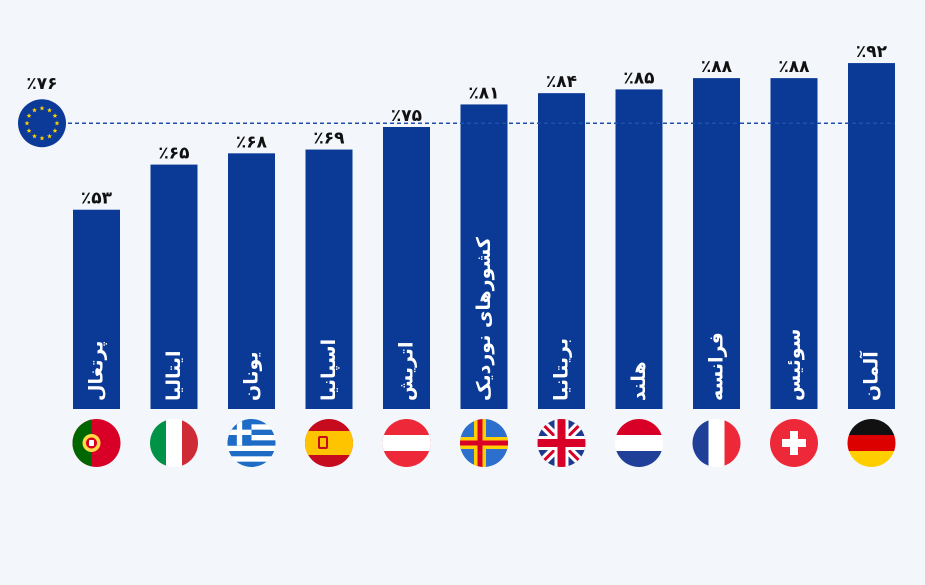 This screenshot has width=925, height=585. What do you see at coordinates (794, 365) in the screenshot?
I see `category-label: سوئیس` at bounding box center [794, 365].